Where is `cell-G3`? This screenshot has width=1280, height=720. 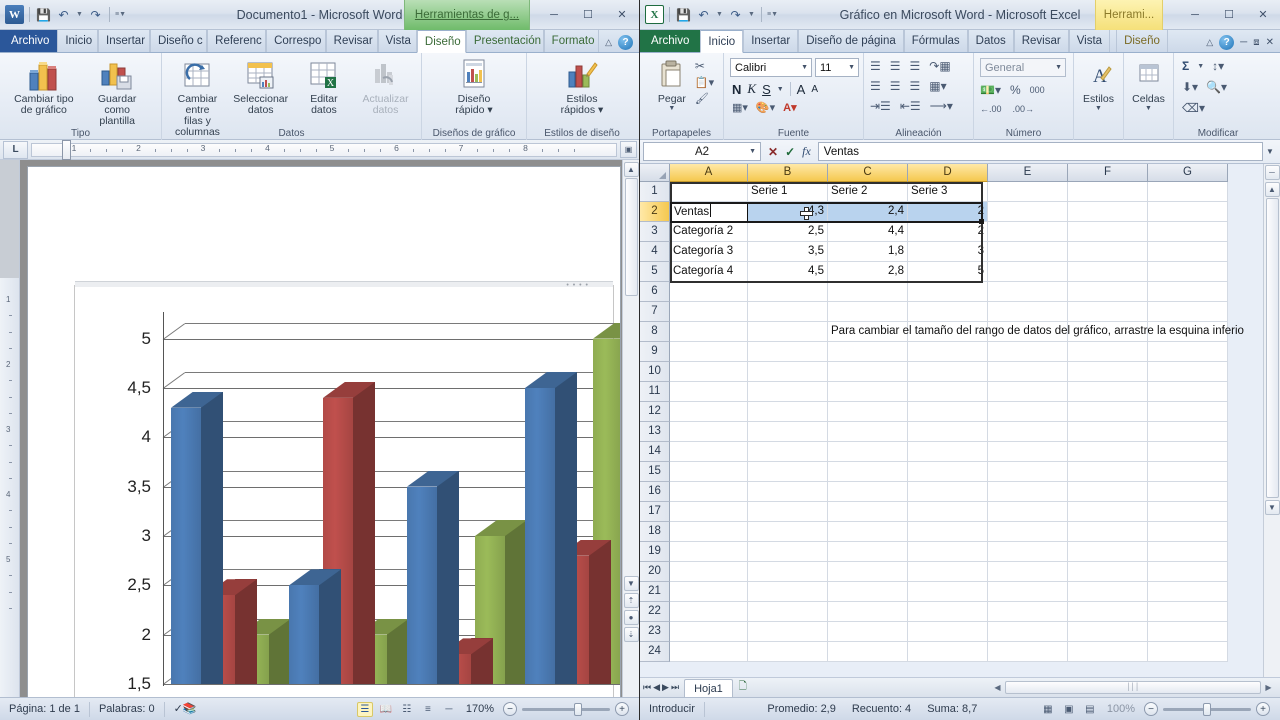
cell-G3 is located at coordinates (1188, 232).